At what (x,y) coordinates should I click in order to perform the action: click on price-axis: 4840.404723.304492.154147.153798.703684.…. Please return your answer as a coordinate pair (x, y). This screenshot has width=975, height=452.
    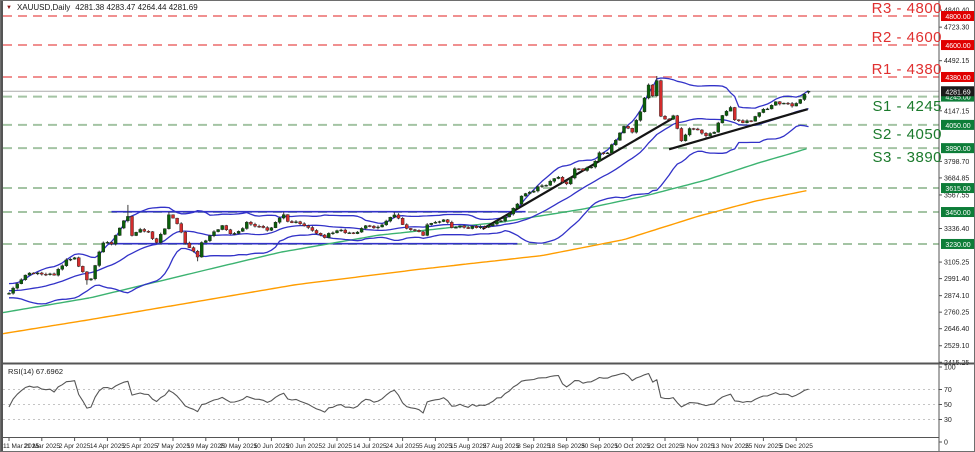
    Looking at the image, I should click on (957, 187).